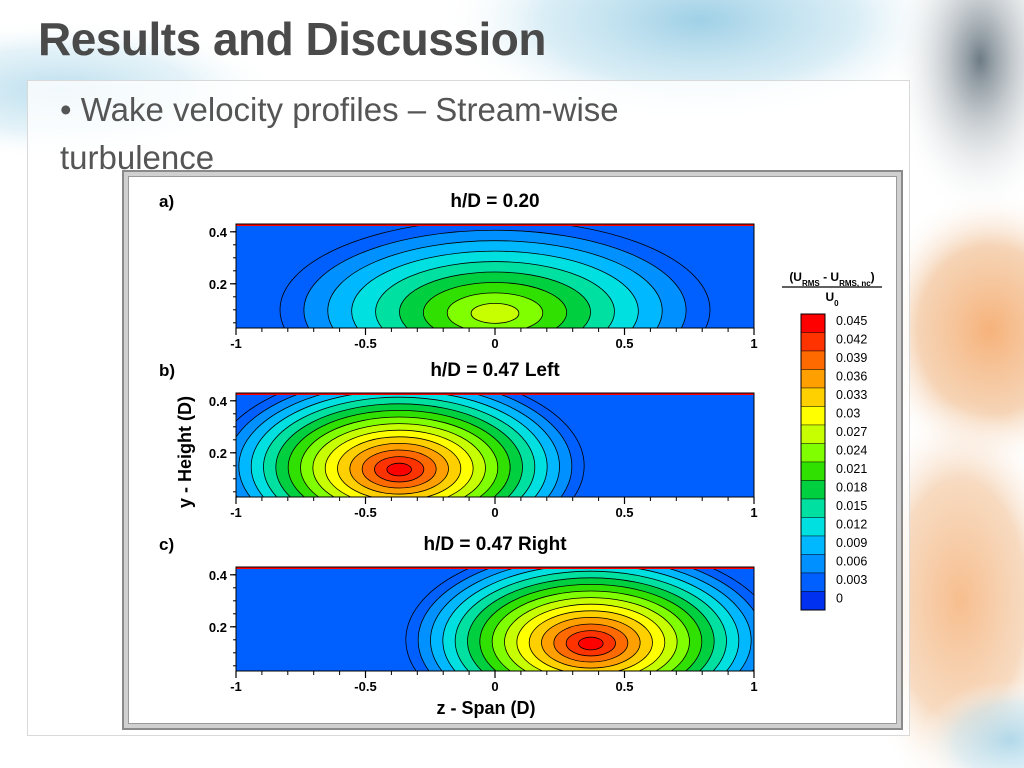 This screenshot has height=768, width=1024. What do you see at coordinates (851, 358) in the screenshot?
I see `colorbar-level-label: 0.039` at bounding box center [851, 358].